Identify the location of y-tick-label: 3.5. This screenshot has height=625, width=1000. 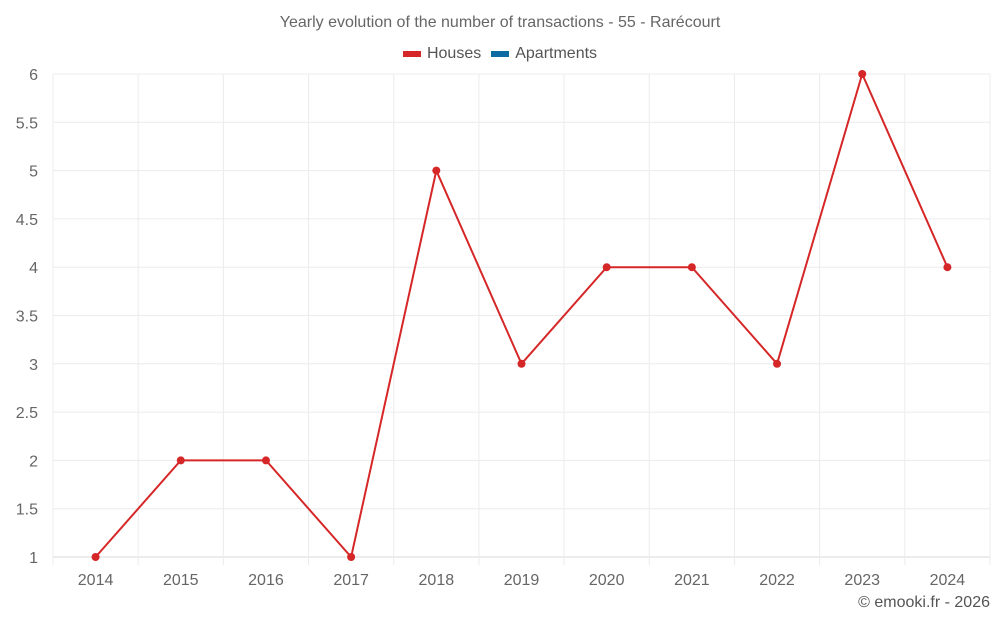
(27, 317).